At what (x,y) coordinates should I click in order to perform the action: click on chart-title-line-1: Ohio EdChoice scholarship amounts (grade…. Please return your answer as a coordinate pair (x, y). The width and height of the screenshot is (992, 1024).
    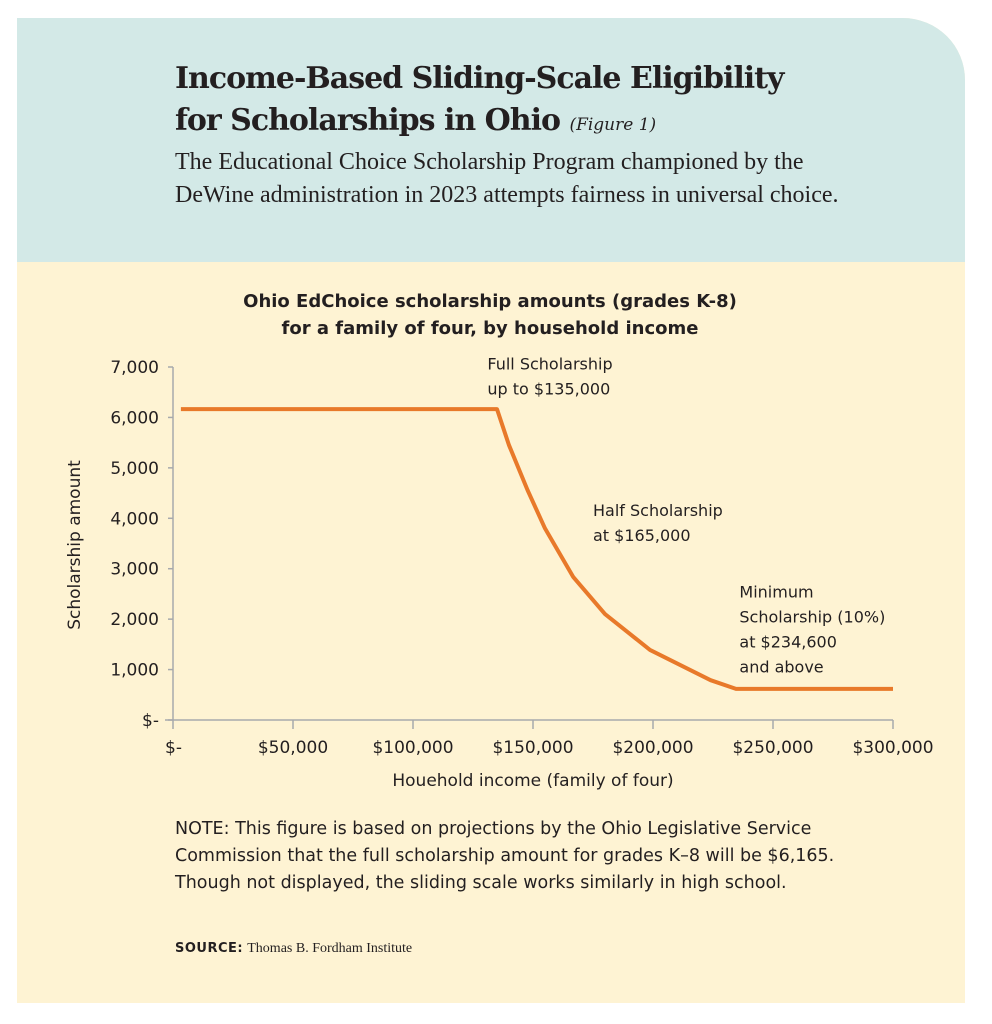
    Looking at the image, I should click on (490, 301).